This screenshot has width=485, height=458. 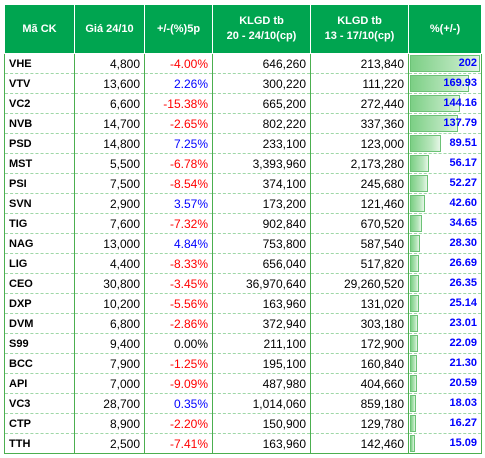 What do you see at coordinates (445, 403) in the screenshot?
I see `cell-pct-change: 18.03` at bounding box center [445, 403].